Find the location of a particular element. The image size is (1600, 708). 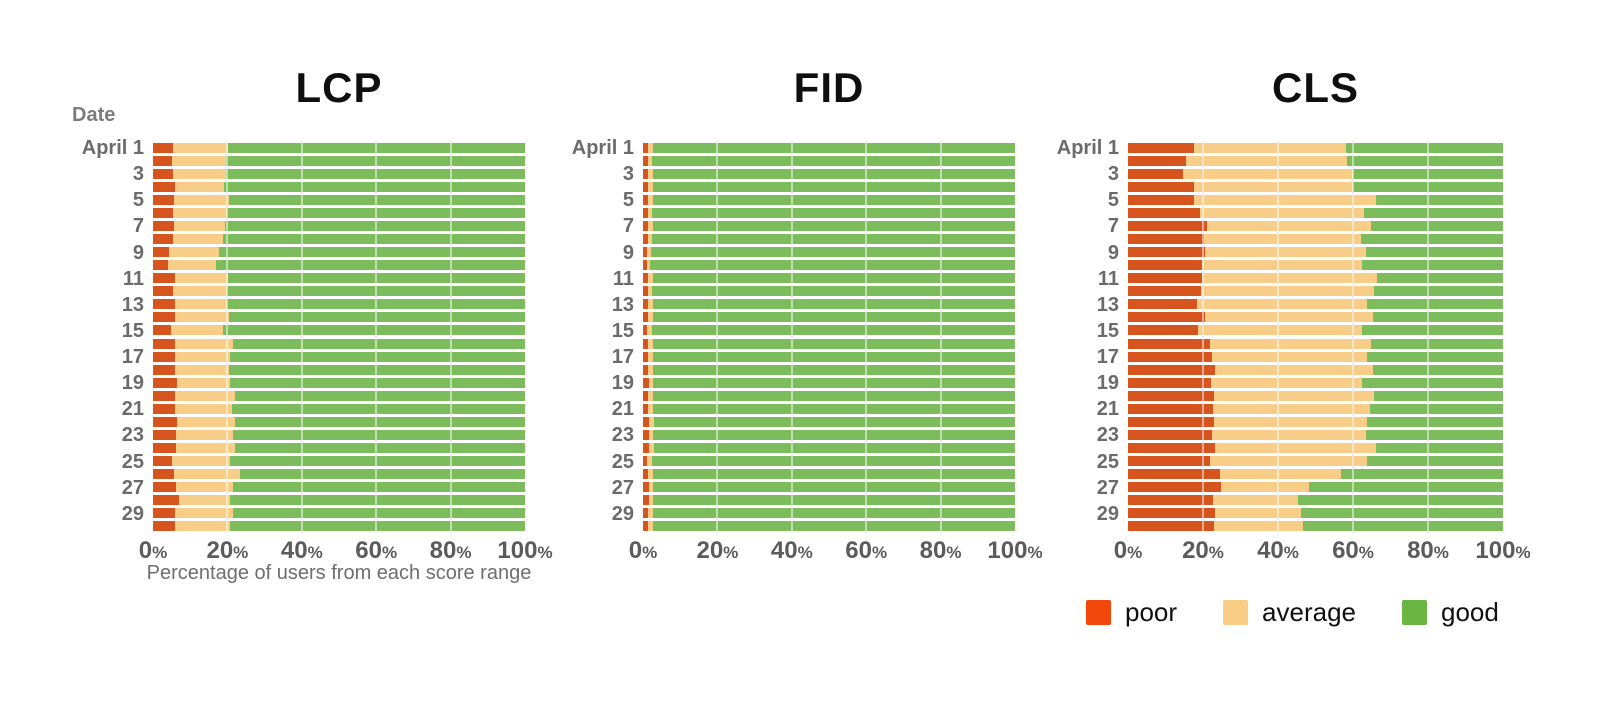

good-color-swatch is located at coordinates (1415, 612).